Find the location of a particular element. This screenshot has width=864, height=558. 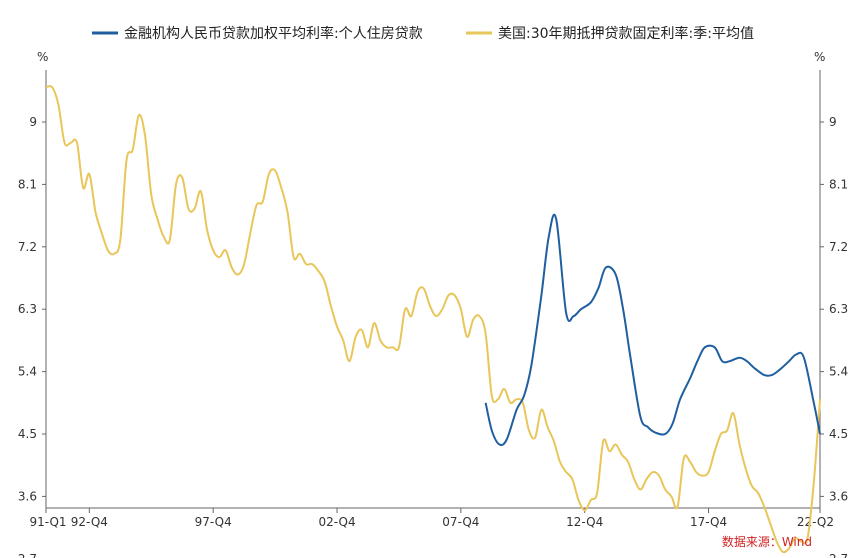

x-tick-label: 97-Q4 is located at coordinates (213, 522).